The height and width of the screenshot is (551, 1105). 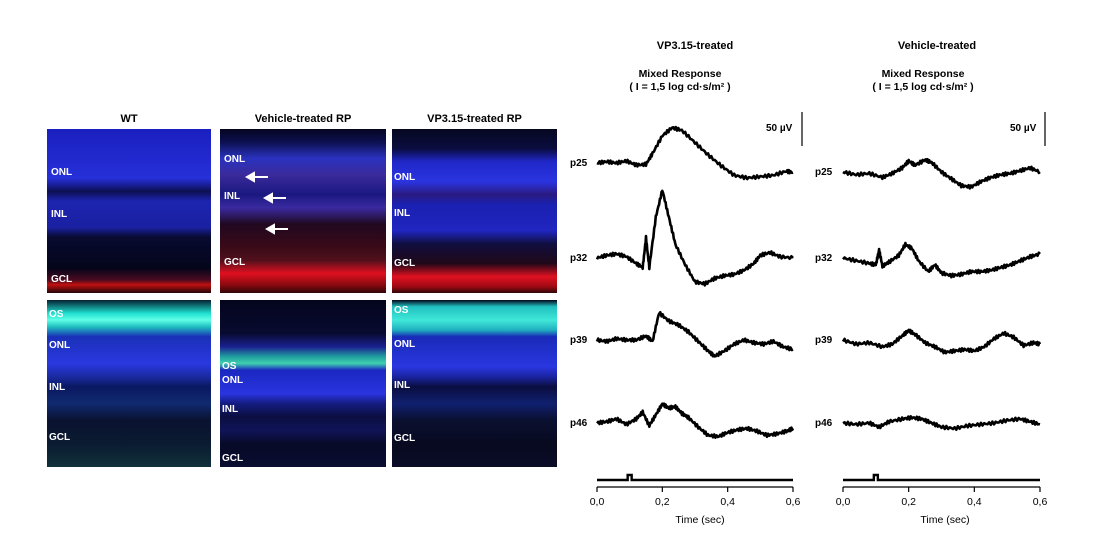 What do you see at coordinates (474, 119) in the screenshot?
I see `col-title-vp315-rp: VP3.15-treated RP` at bounding box center [474, 119].